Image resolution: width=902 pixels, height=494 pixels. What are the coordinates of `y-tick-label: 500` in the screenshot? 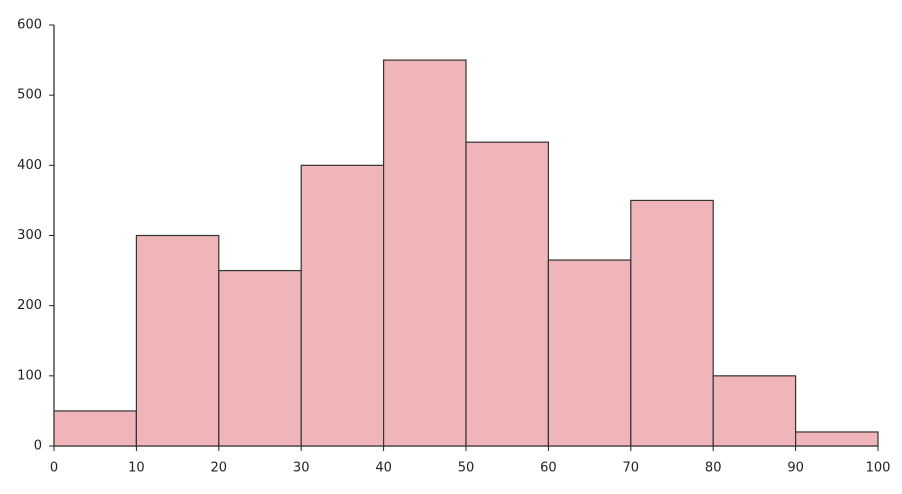 It's located at (29, 95).